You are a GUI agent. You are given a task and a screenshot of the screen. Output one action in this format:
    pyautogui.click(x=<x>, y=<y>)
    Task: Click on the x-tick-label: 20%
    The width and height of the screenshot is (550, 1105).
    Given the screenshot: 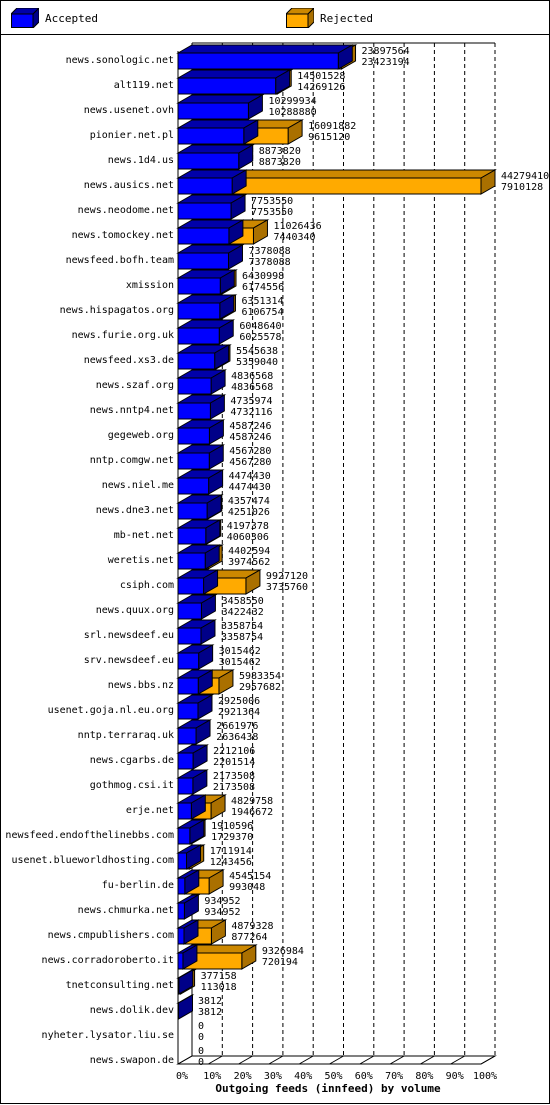 What is the action you would take?
    pyautogui.click(x=243, y=1076)
    